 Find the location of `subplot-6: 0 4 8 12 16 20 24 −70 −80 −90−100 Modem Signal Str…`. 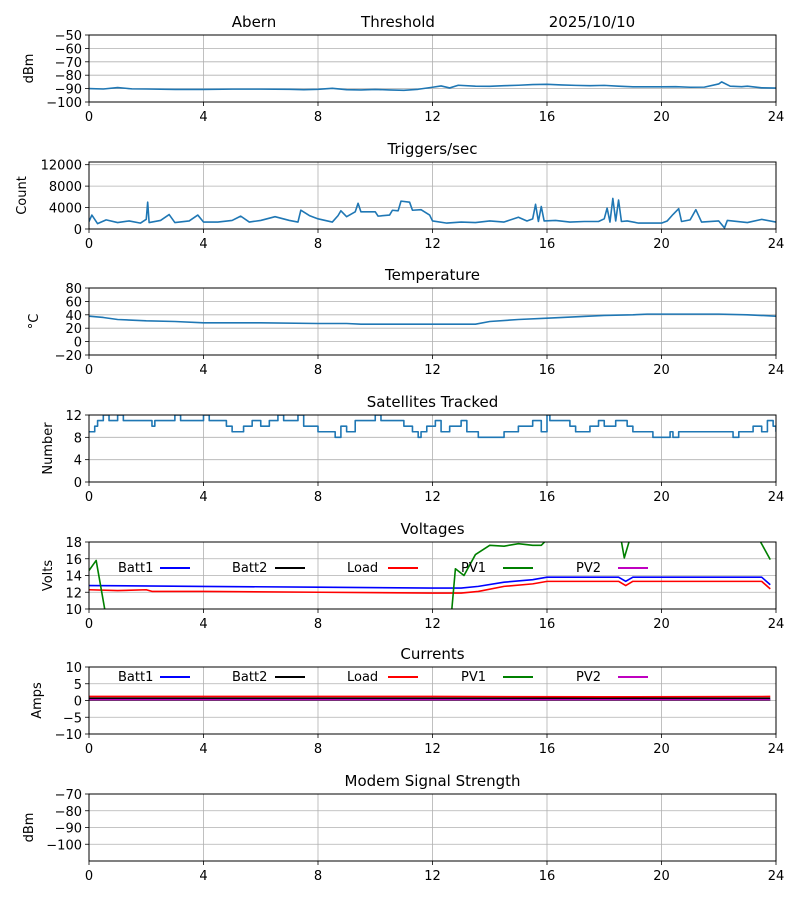

subplot-6: 0 4 8 12 16 20 24 −70 −80 −90−100 Modem Signal Str… is located at coordinates (403, 828).